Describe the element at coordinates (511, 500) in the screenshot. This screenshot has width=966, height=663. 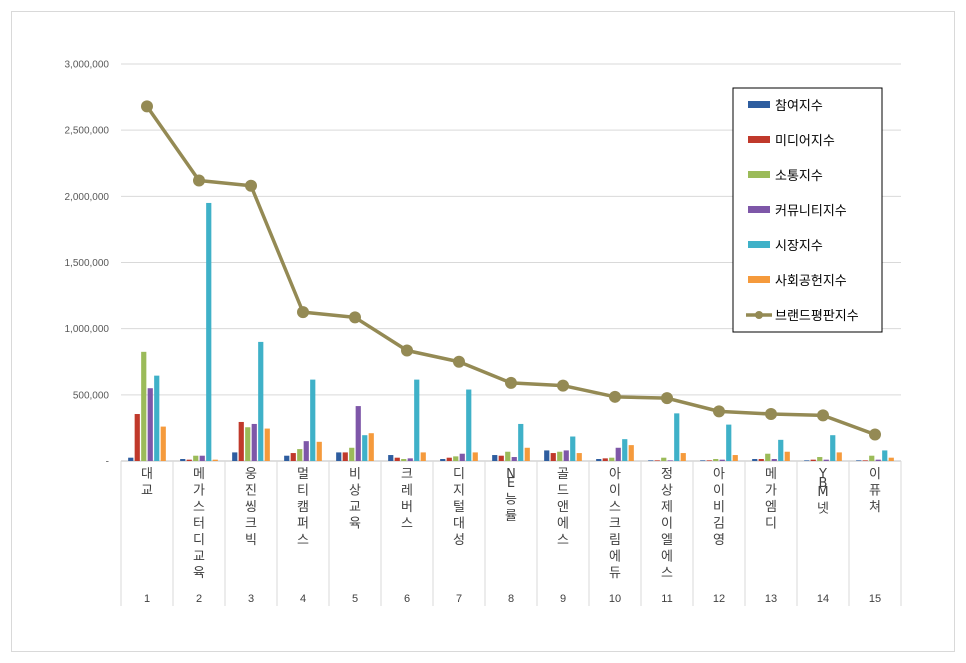
I see `category-label-char: 능` at that location.